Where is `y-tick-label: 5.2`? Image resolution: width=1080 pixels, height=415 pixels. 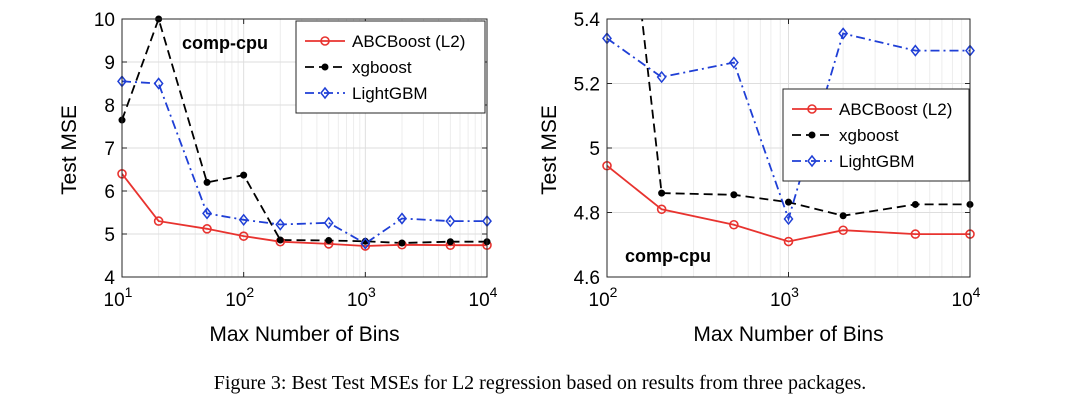 y-tick-label: 5.2 is located at coordinates (587, 85).